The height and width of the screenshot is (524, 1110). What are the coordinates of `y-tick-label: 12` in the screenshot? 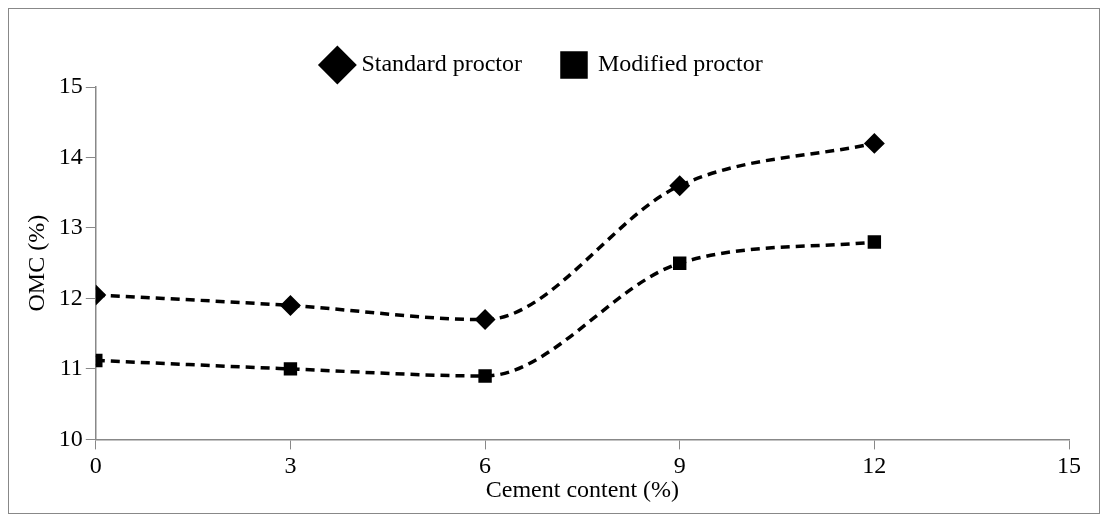 It's located at (70, 296).